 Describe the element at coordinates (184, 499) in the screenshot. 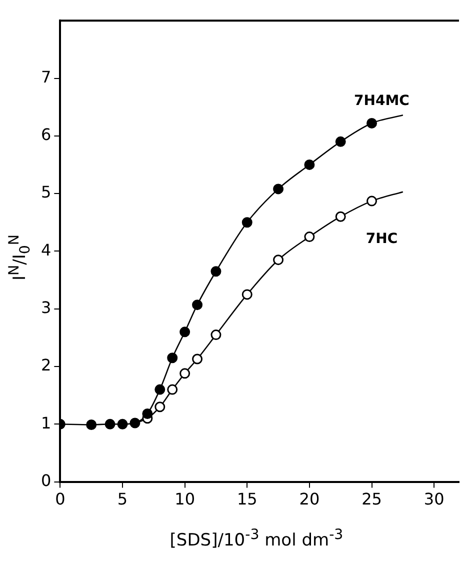

I see `x-tick-label: 10` at that location.